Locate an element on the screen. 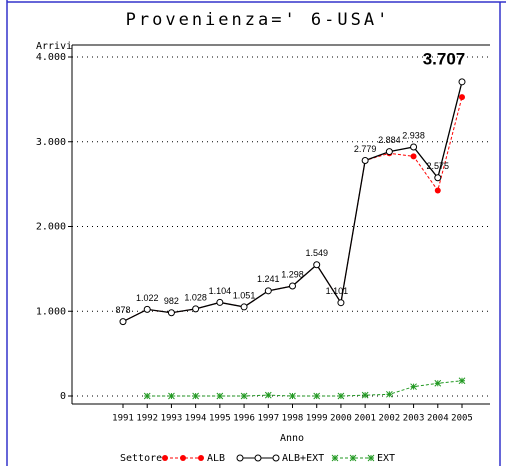  x-tick-label: 1992 is located at coordinates (147, 419).